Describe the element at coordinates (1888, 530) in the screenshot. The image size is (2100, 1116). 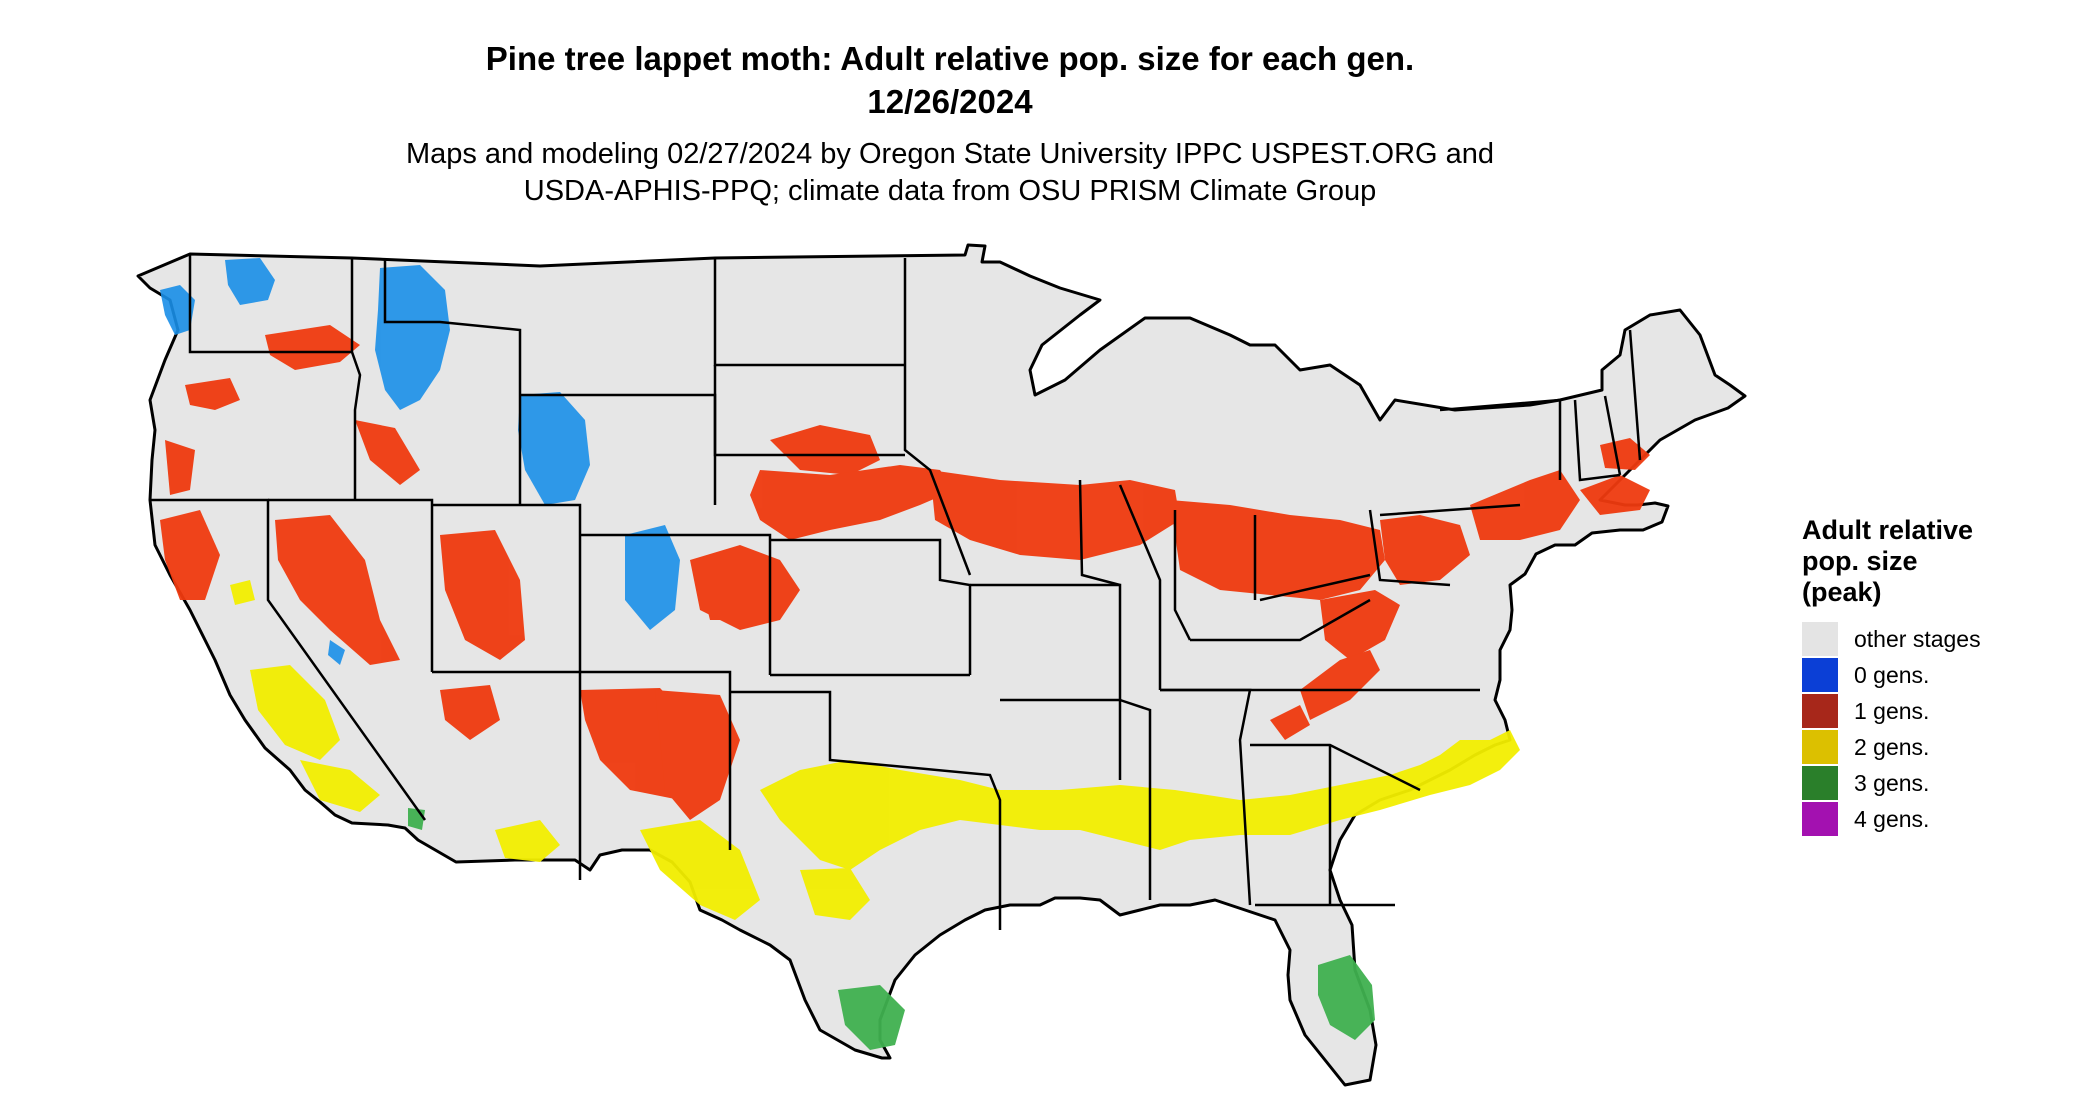
I see `legend-title-line-1: Adult relative` at that location.